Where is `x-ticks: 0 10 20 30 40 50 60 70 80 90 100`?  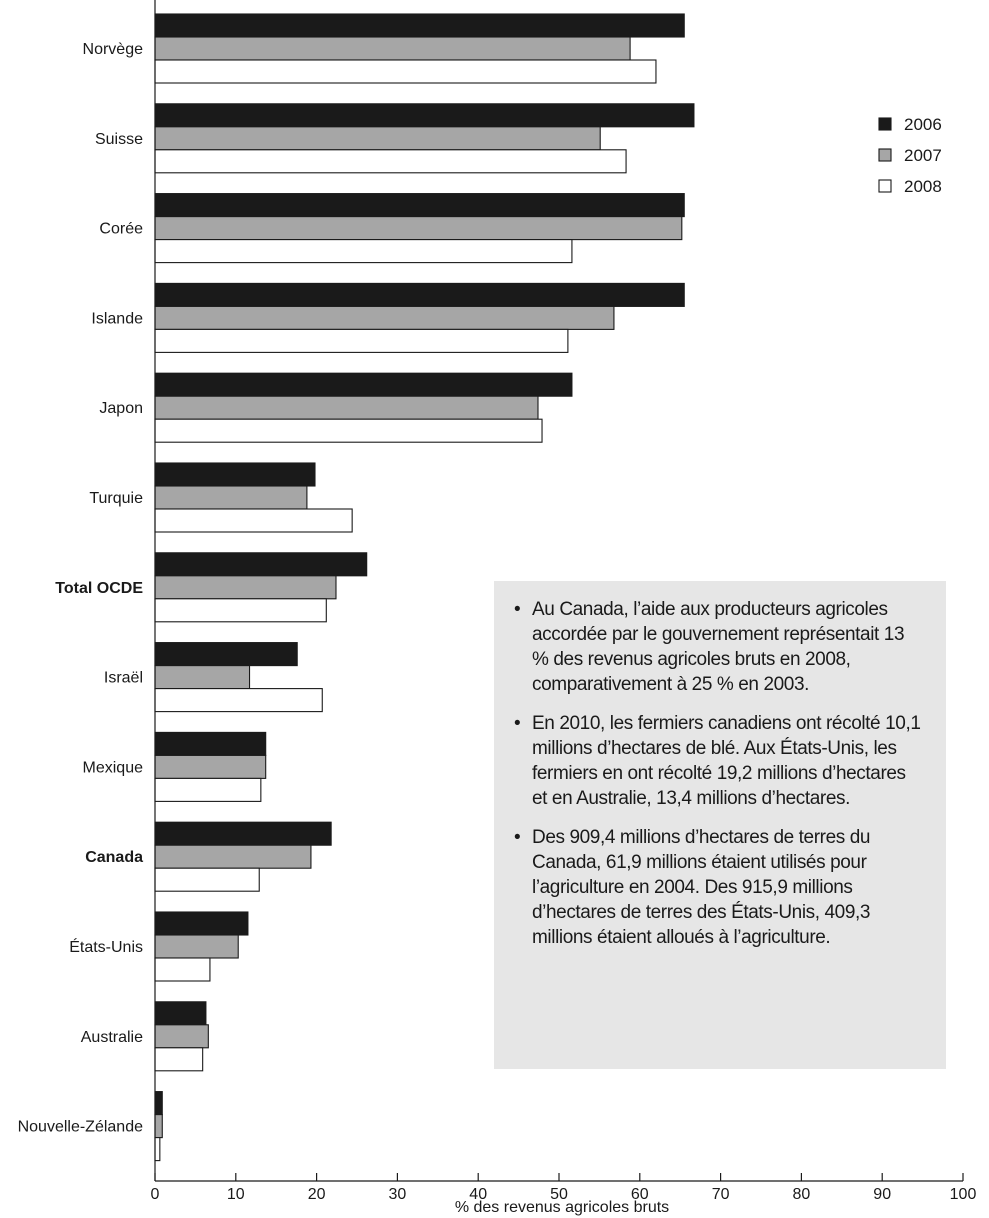
x-ticks: 0 10 20 30 40 50 60 70 80 90 100 is located at coordinates (564, 1188).